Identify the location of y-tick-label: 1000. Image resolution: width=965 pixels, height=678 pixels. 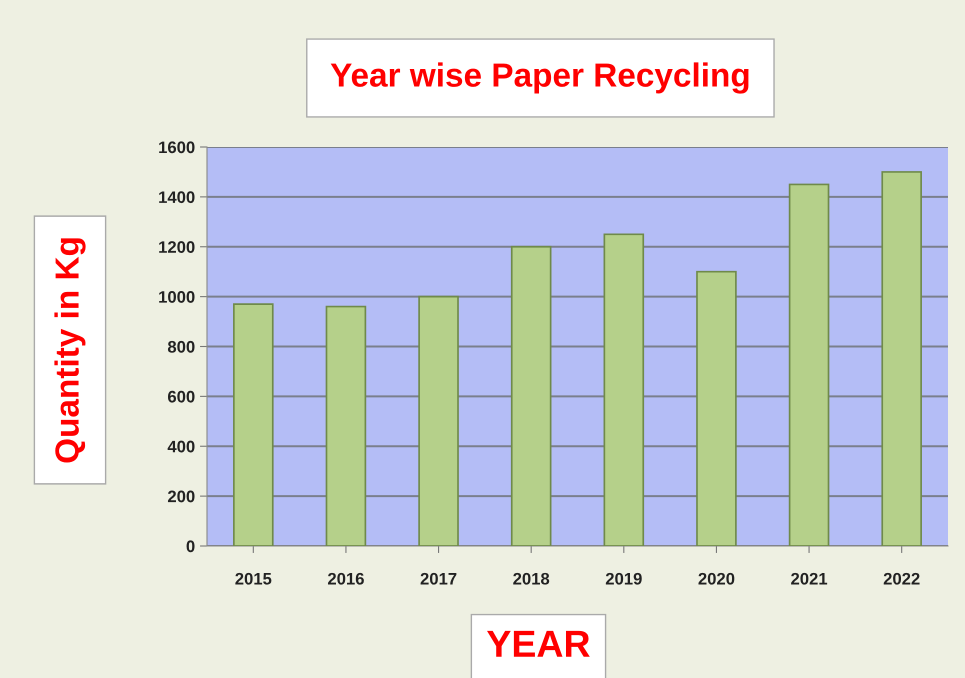
(177, 297).